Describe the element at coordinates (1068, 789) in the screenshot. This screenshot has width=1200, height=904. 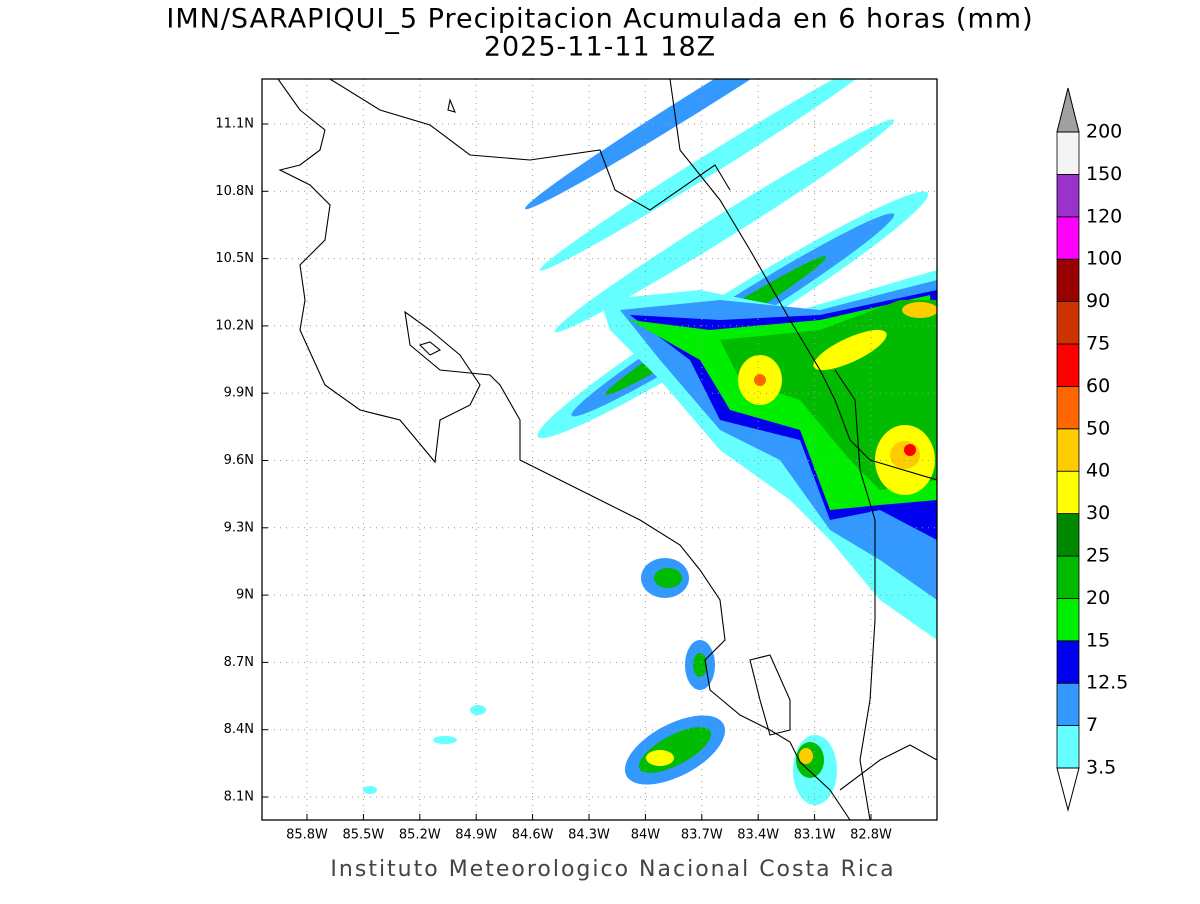
I see `colorbar-under` at that location.